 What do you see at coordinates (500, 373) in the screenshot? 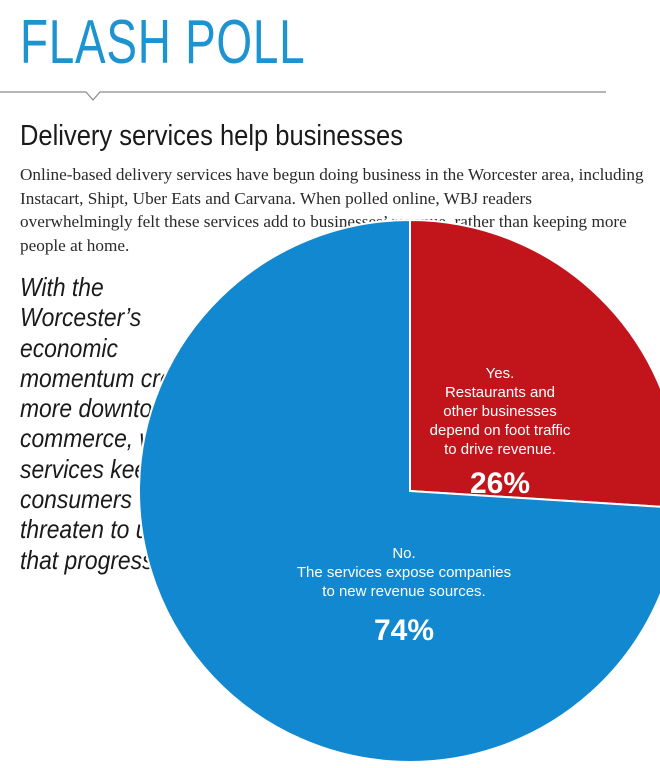
I see `slice-label-yes: Yes.` at bounding box center [500, 373].